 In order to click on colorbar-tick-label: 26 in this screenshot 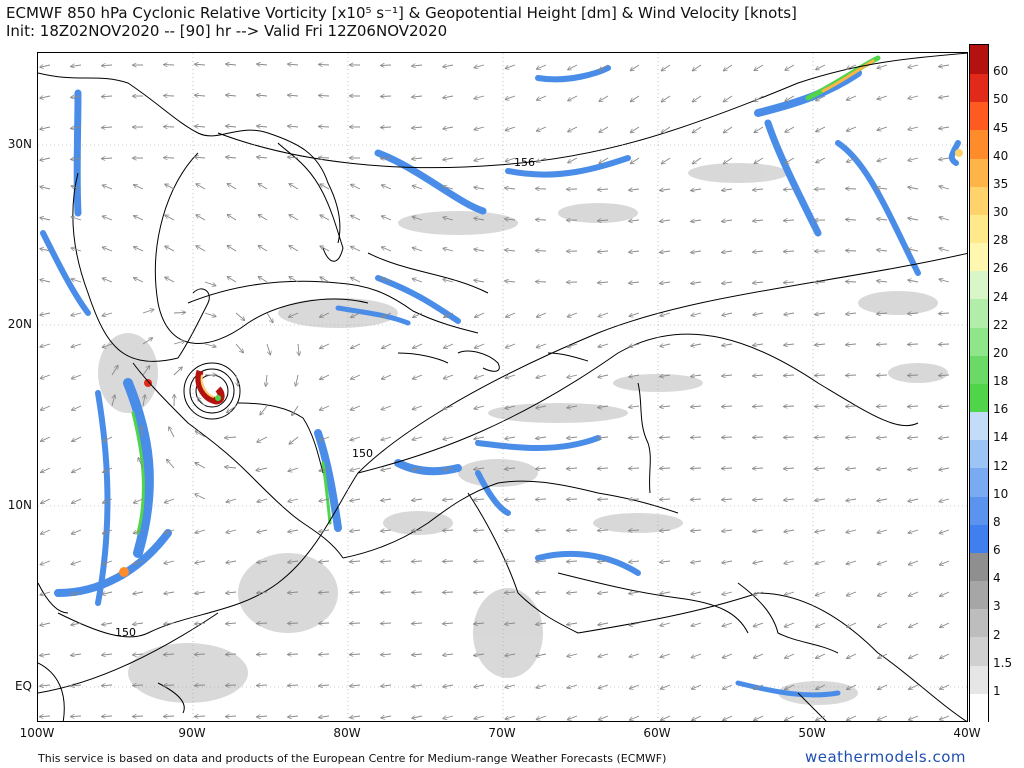, I will do `click(1001, 268)`.